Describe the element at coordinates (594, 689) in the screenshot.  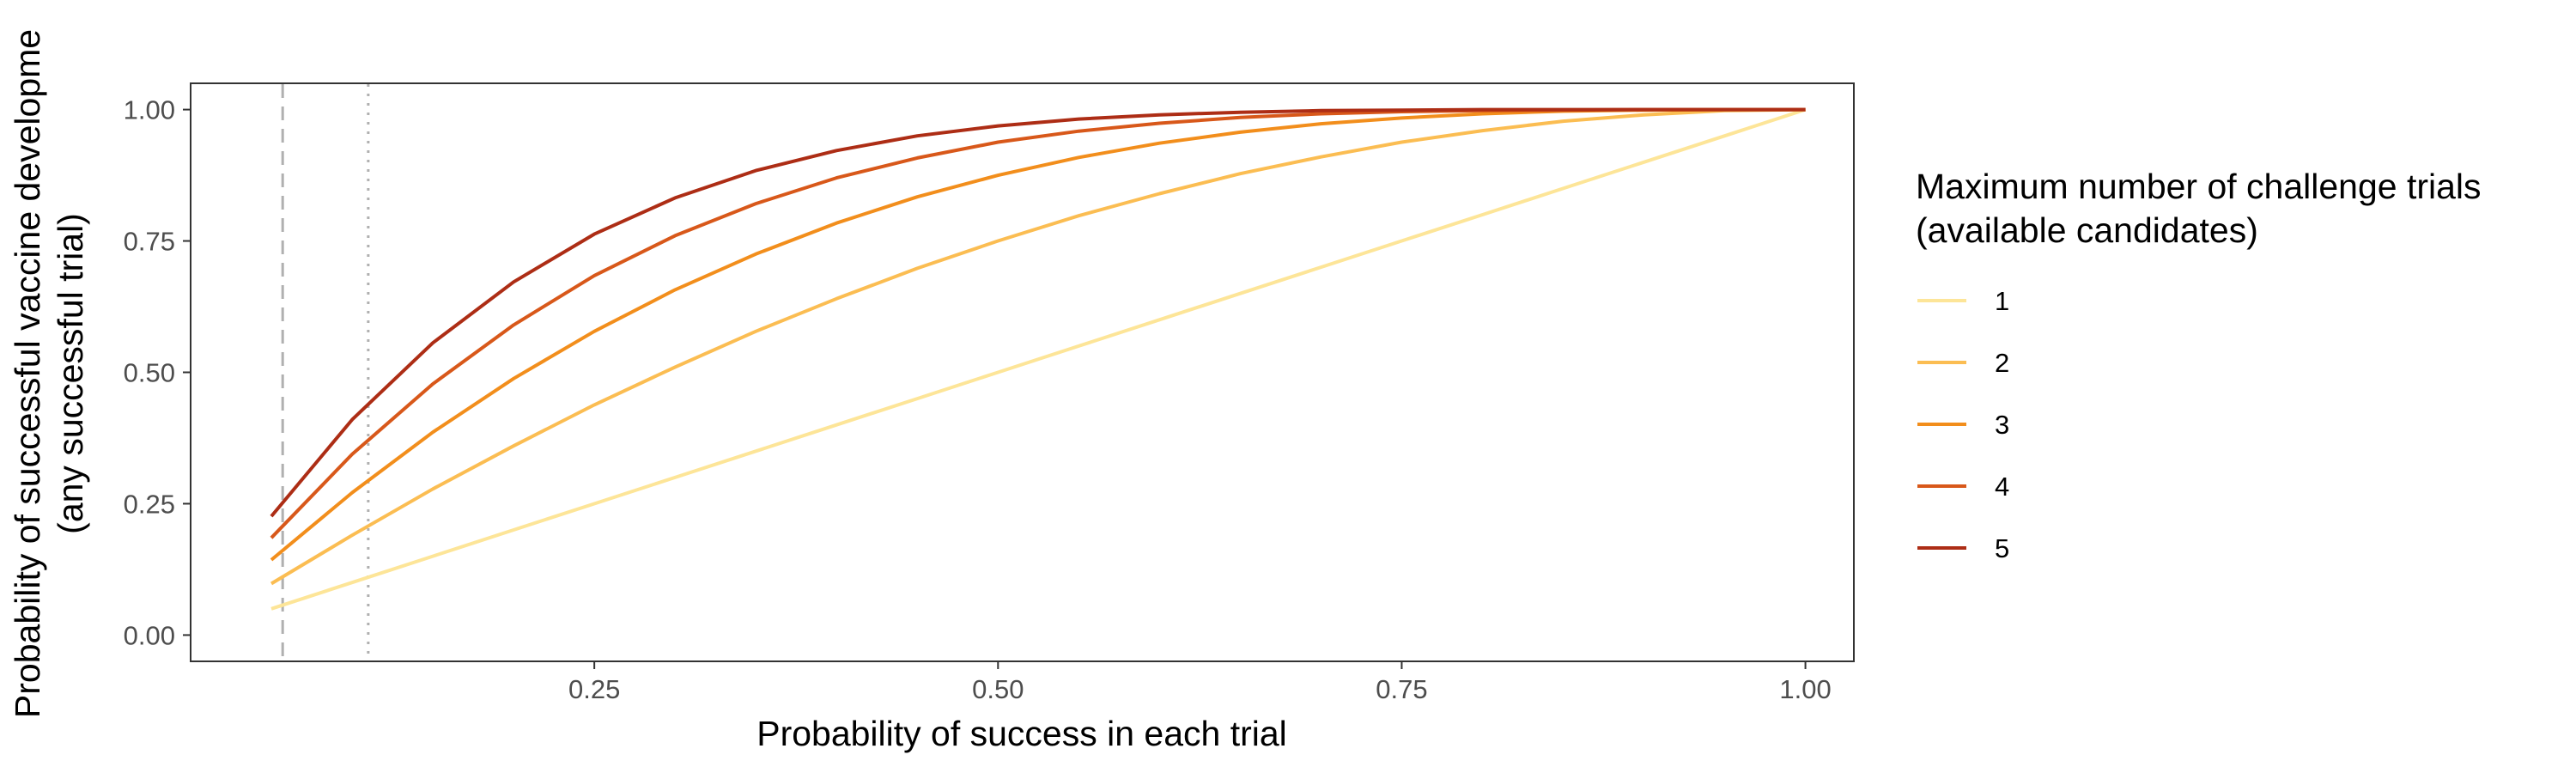
I see `x-tick-label: 0.25` at that location.